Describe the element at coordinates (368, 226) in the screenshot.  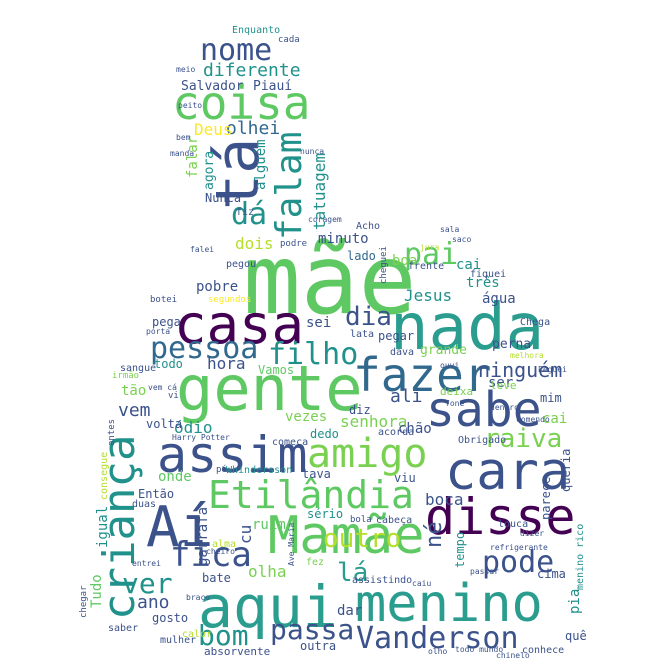
I see `word-acho: Acho` at that location.